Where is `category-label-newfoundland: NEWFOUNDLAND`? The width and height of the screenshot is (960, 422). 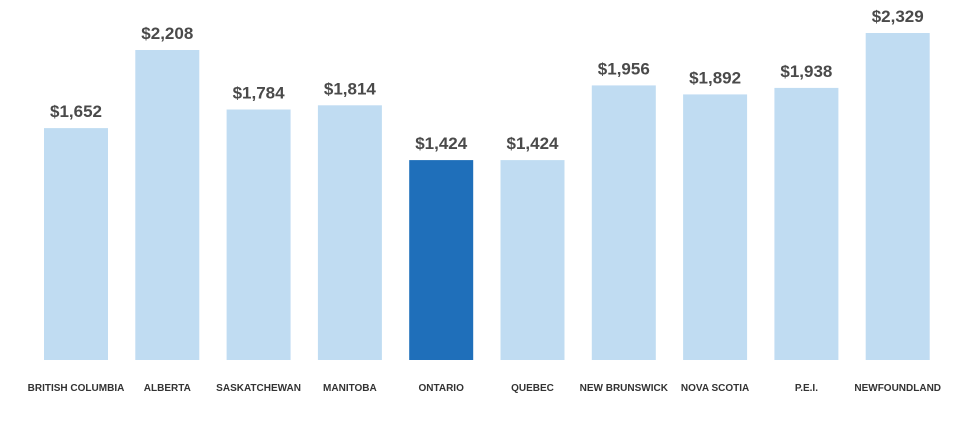 category-label-newfoundland: NEWFOUNDLAND is located at coordinates (897, 388).